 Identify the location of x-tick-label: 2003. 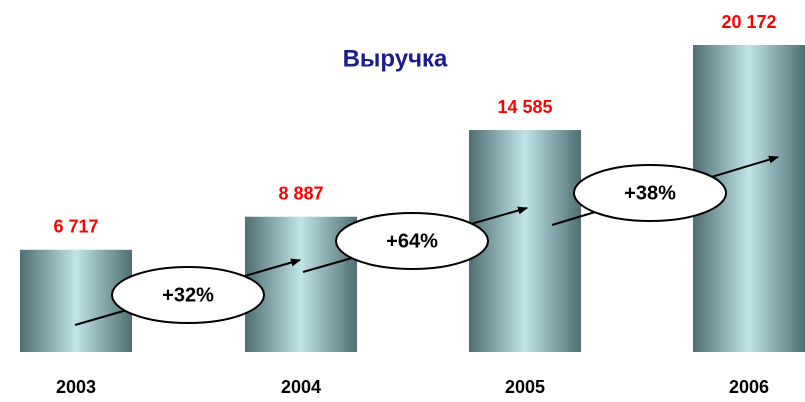
(76, 387).